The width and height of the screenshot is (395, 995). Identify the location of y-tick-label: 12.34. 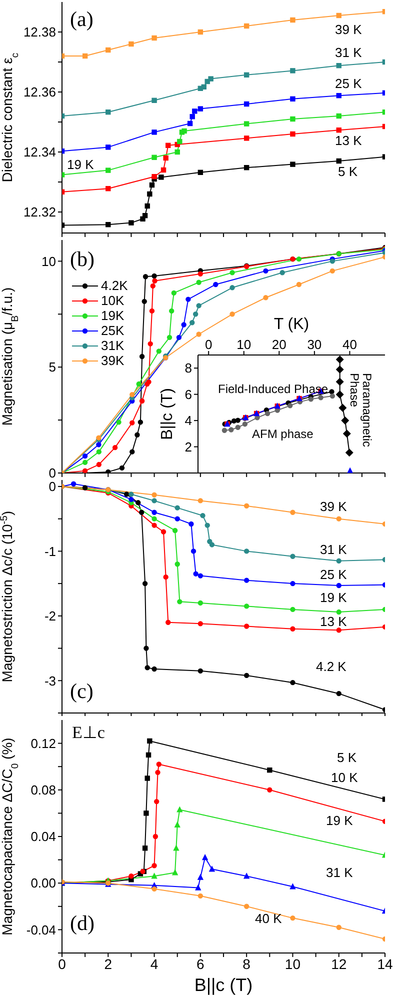
(39, 152).